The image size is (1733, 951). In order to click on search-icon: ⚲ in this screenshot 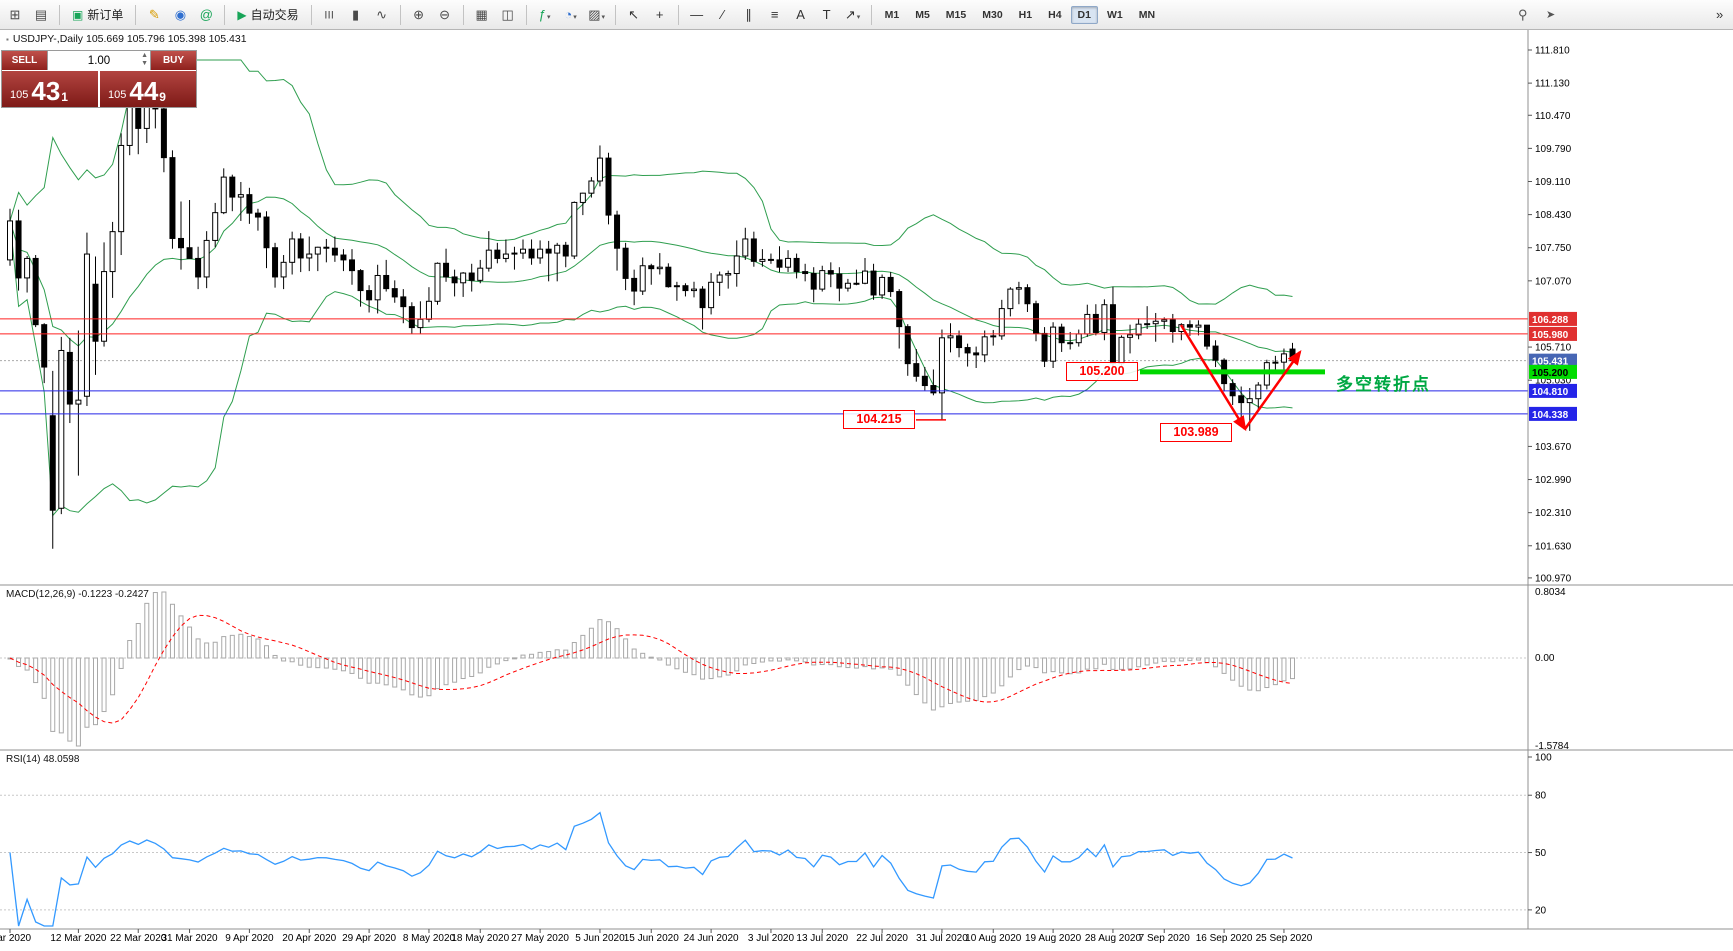, I will do `click(1523, 14)`.